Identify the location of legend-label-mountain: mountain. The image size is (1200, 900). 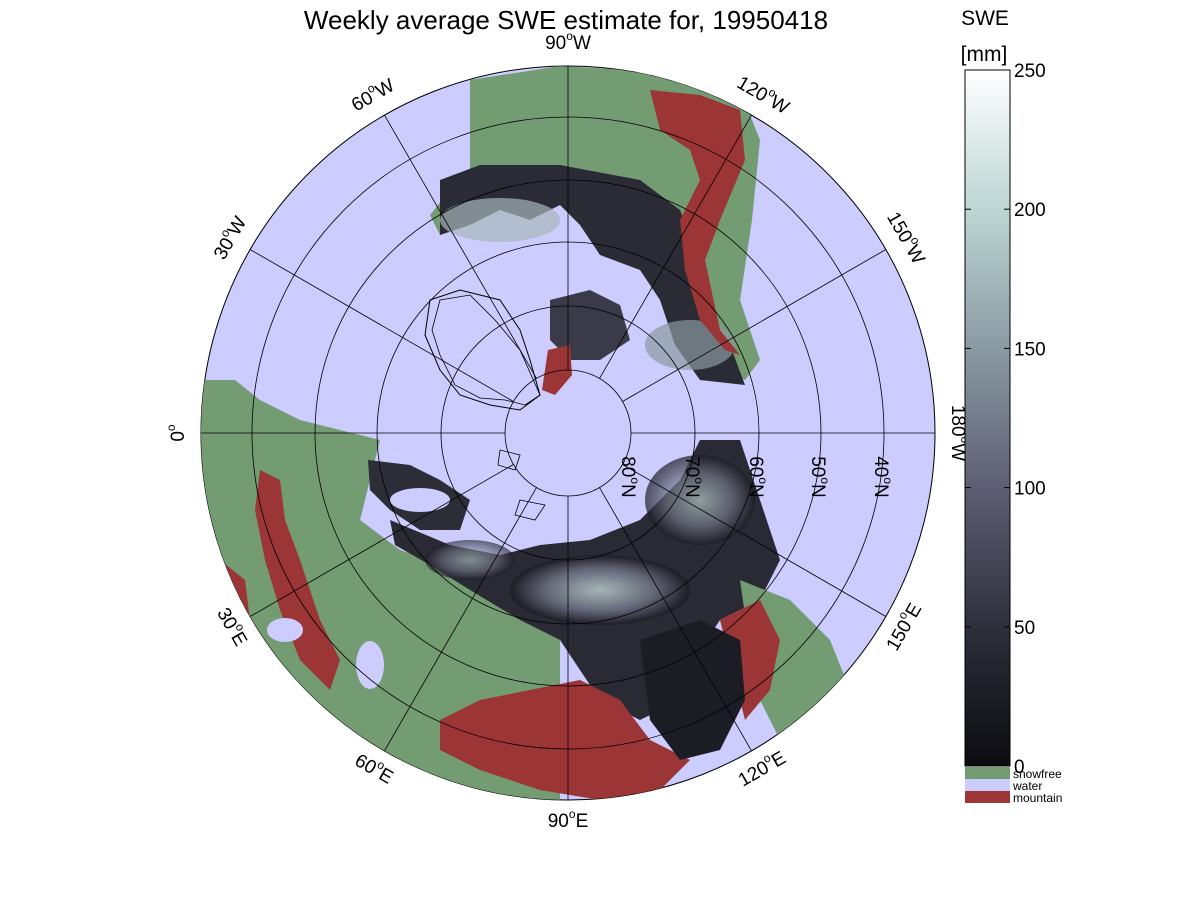
(1037, 798).